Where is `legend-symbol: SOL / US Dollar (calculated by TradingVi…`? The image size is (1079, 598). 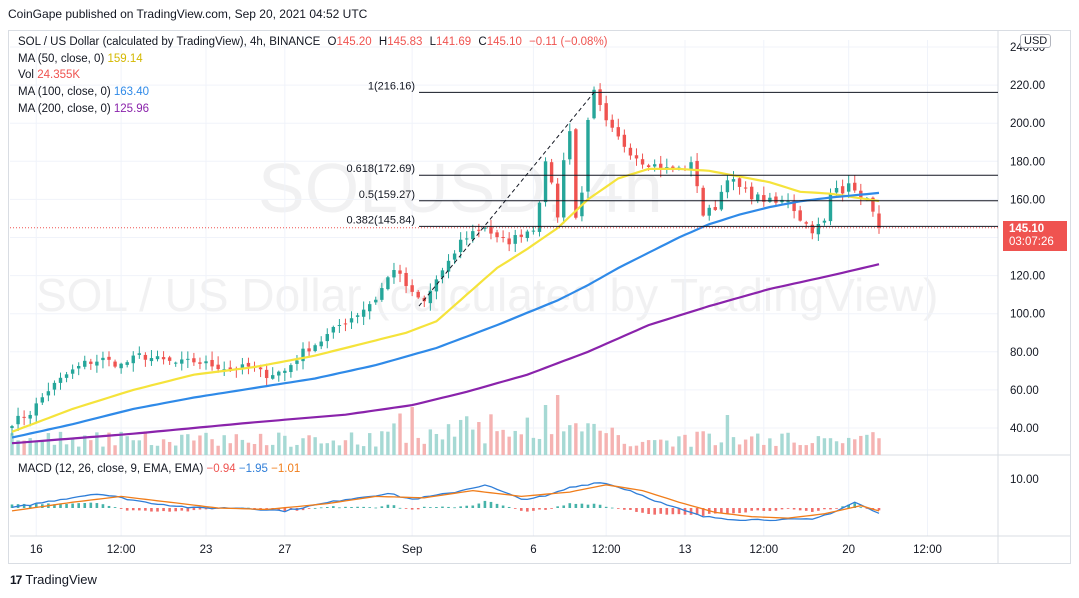 legend-symbol: SOL / US Dollar (calculated by TradingVi… is located at coordinates (169, 42).